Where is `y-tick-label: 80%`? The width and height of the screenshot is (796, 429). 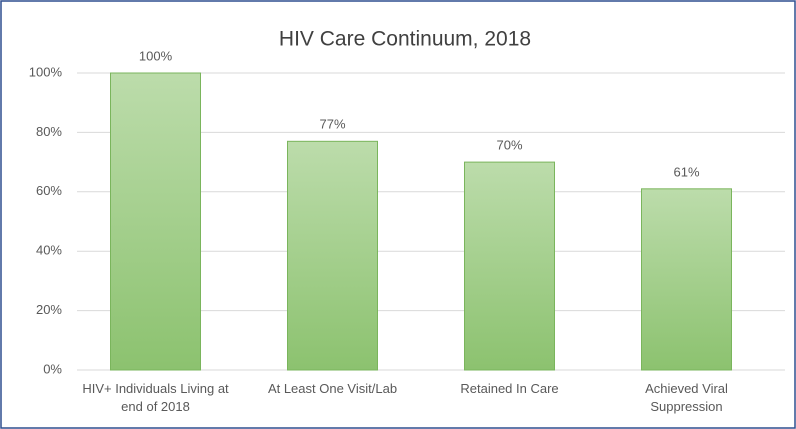
y-tick-label: 80% is located at coordinates (49, 131).